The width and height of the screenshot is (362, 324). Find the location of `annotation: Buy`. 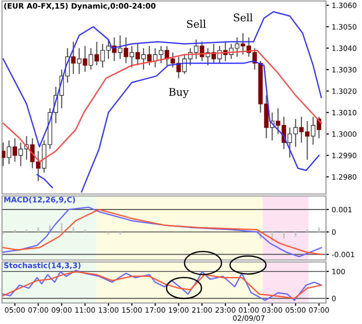

annotation: Buy is located at coordinates (179, 93).